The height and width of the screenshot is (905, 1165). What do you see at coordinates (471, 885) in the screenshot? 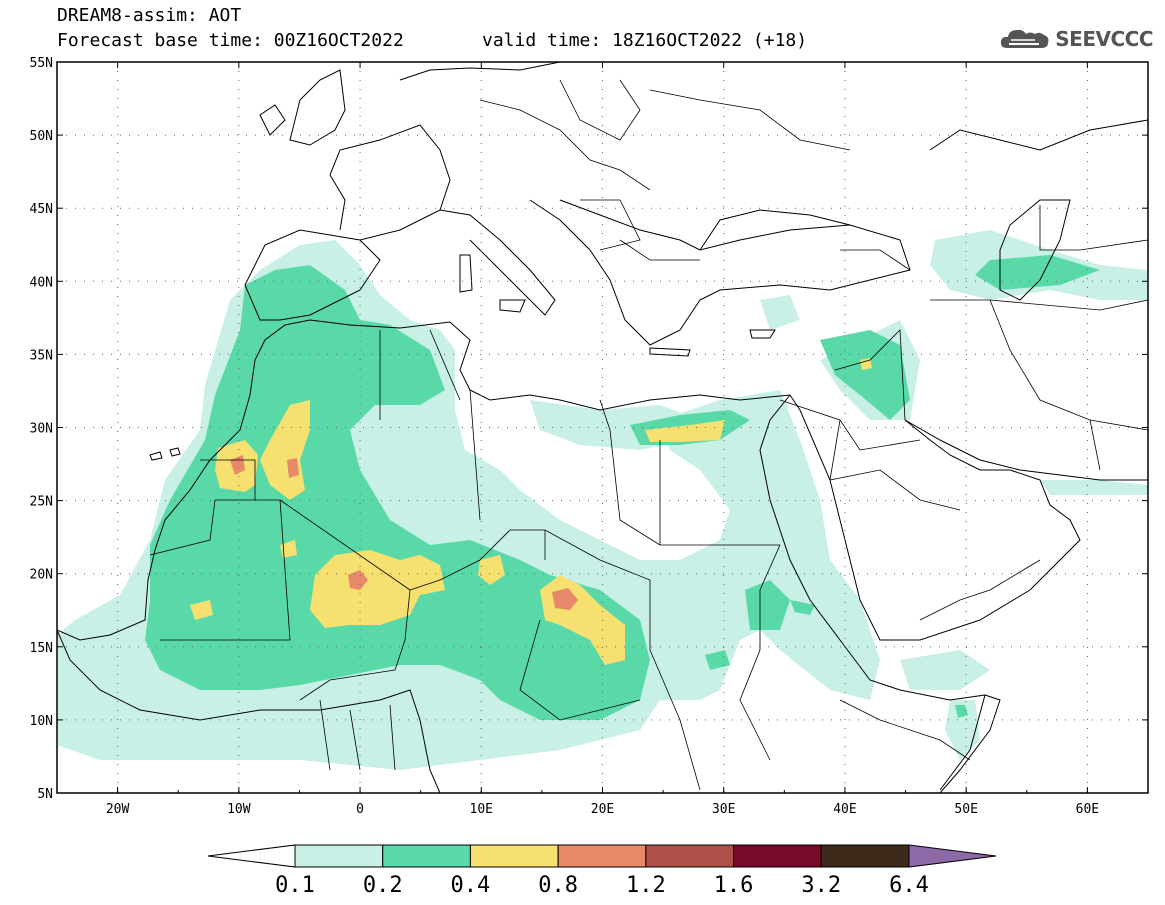
I see `colorbar-label: 0.4` at bounding box center [471, 885].